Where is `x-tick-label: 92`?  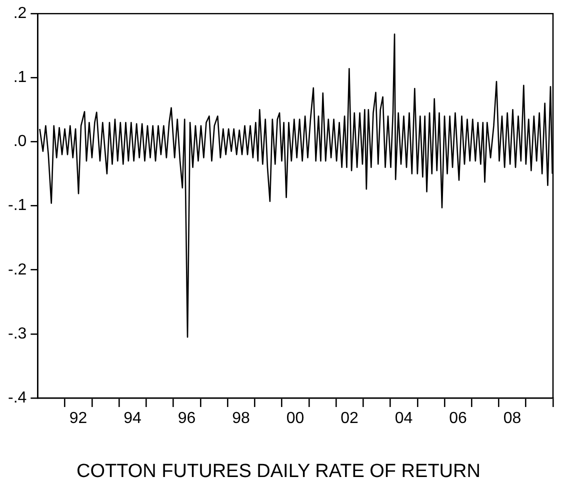
x-tick-label: 92 is located at coordinates (78, 419).